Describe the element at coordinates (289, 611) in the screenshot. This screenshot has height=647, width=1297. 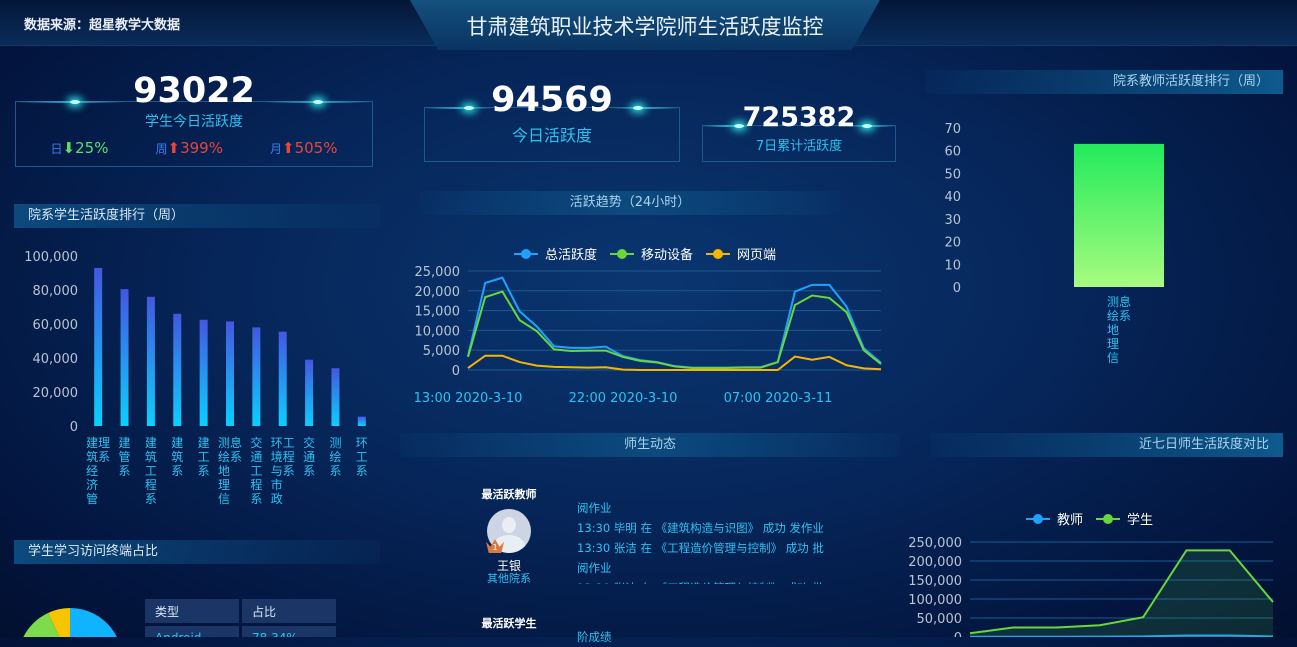
I see `table-cell: 占比` at that location.